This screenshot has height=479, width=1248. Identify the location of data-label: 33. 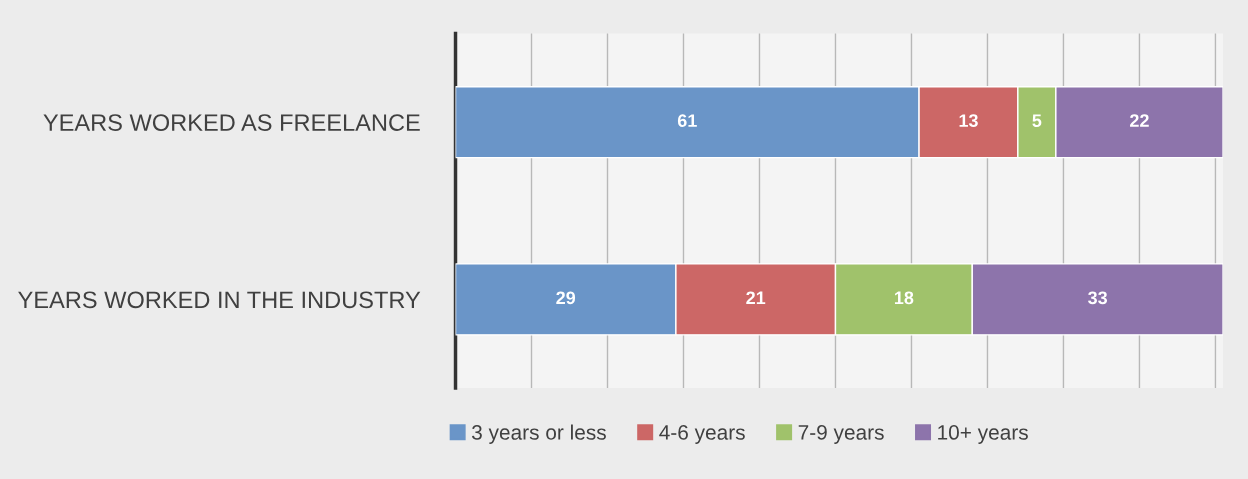
(1098, 298).